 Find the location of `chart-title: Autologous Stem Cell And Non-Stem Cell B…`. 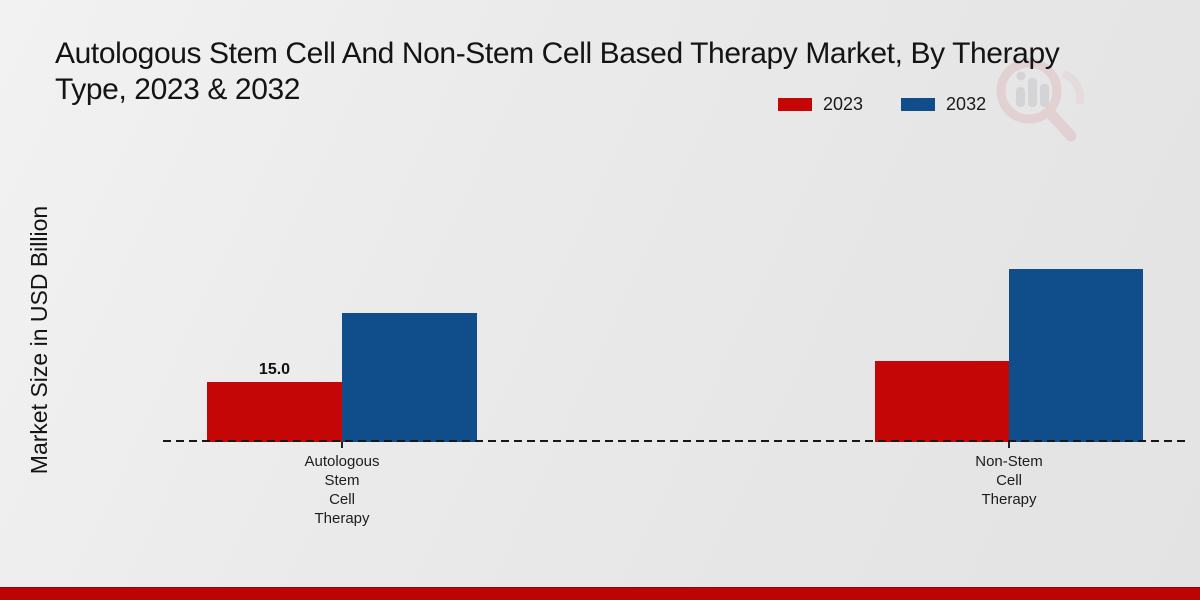

chart-title: Autologous Stem Cell And Non-Stem Cell B… is located at coordinates (557, 72).